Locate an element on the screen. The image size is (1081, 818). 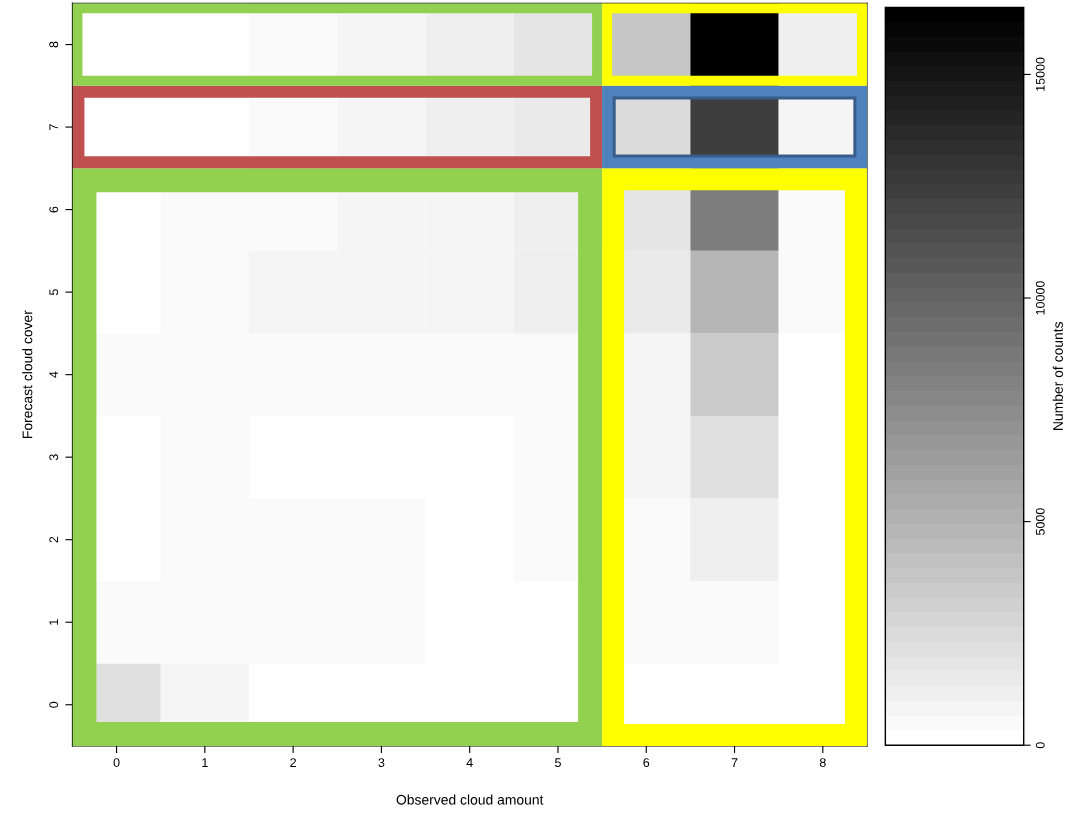
color-bar-title: Number of counts is located at coordinates (1057, 375).